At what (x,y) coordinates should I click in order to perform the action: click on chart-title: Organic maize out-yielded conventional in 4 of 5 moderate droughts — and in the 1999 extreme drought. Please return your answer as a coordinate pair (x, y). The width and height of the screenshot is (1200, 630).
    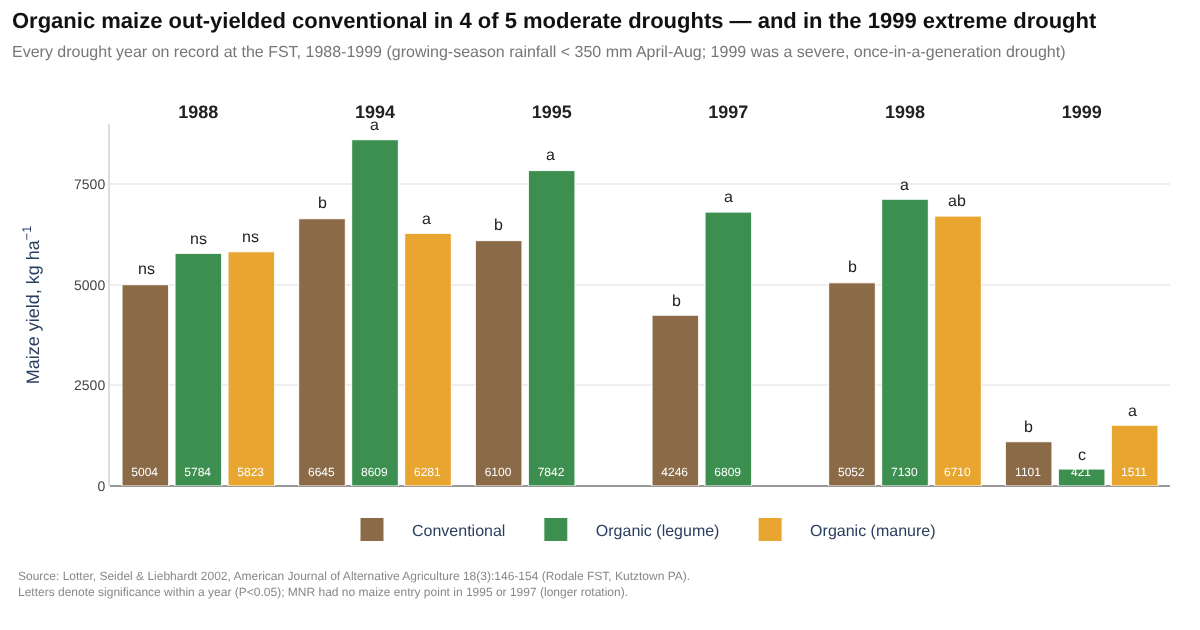
    Looking at the image, I should click on (554, 22).